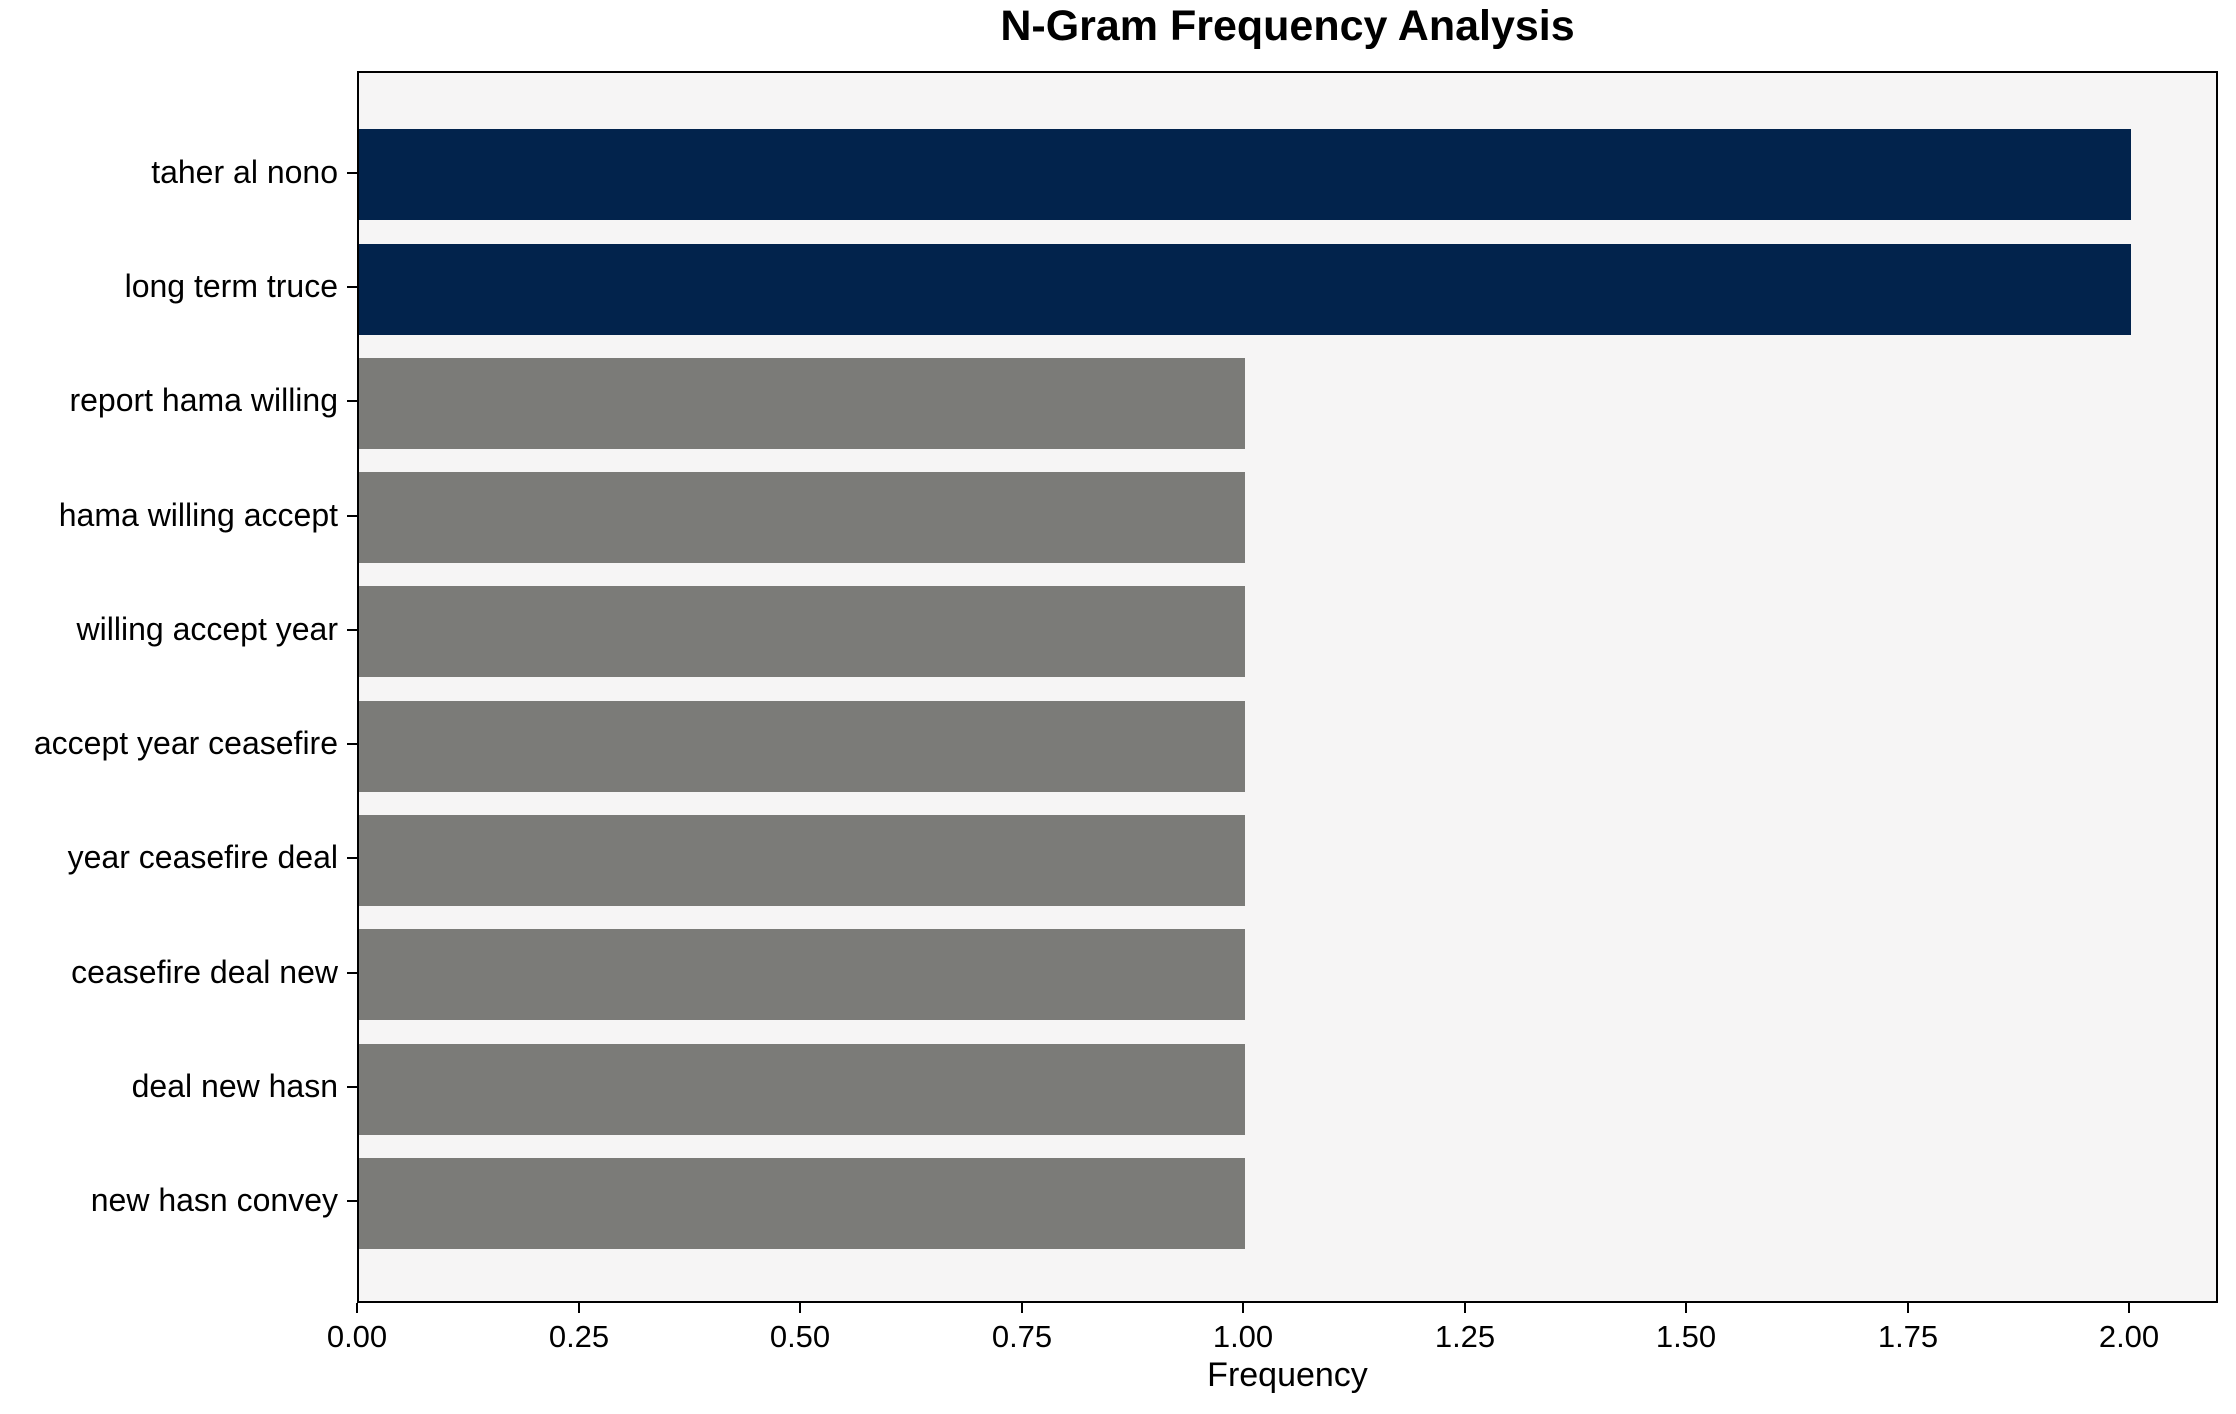 This screenshot has width=2236, height=1414. Describe the element at coordinates (1686, 1336) in the screenshot. I see `x-tick-label: 1.50` at that location.